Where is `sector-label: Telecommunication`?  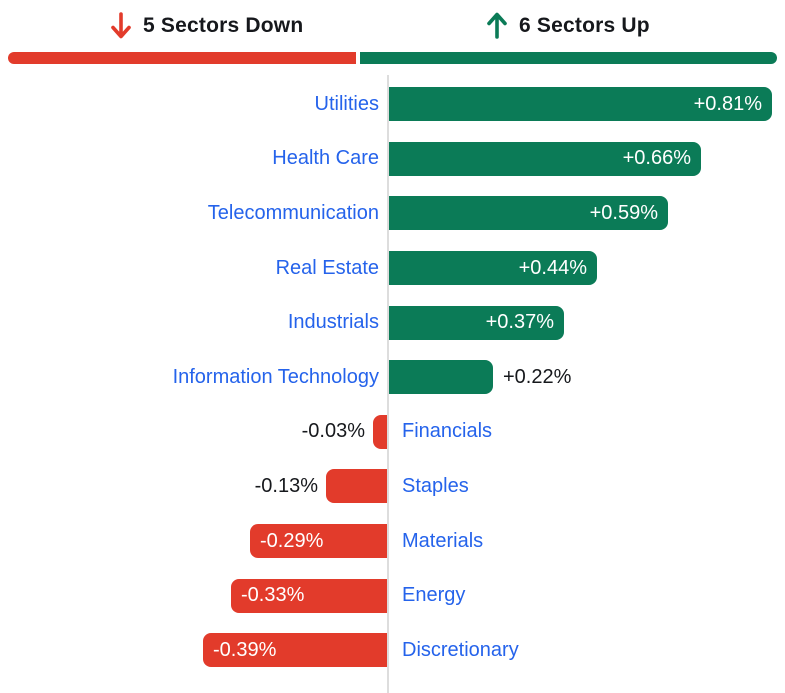
sector-label: Telecommunication is located at coordinates (293, 212).